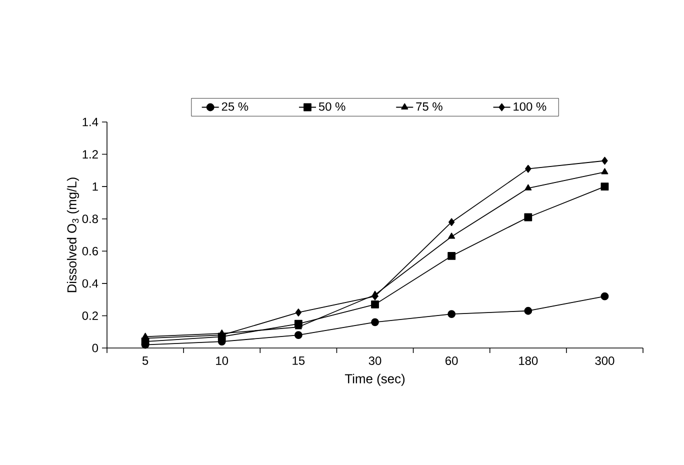  I want to click on x-axis-title: Time (sec), so click(374, 380).